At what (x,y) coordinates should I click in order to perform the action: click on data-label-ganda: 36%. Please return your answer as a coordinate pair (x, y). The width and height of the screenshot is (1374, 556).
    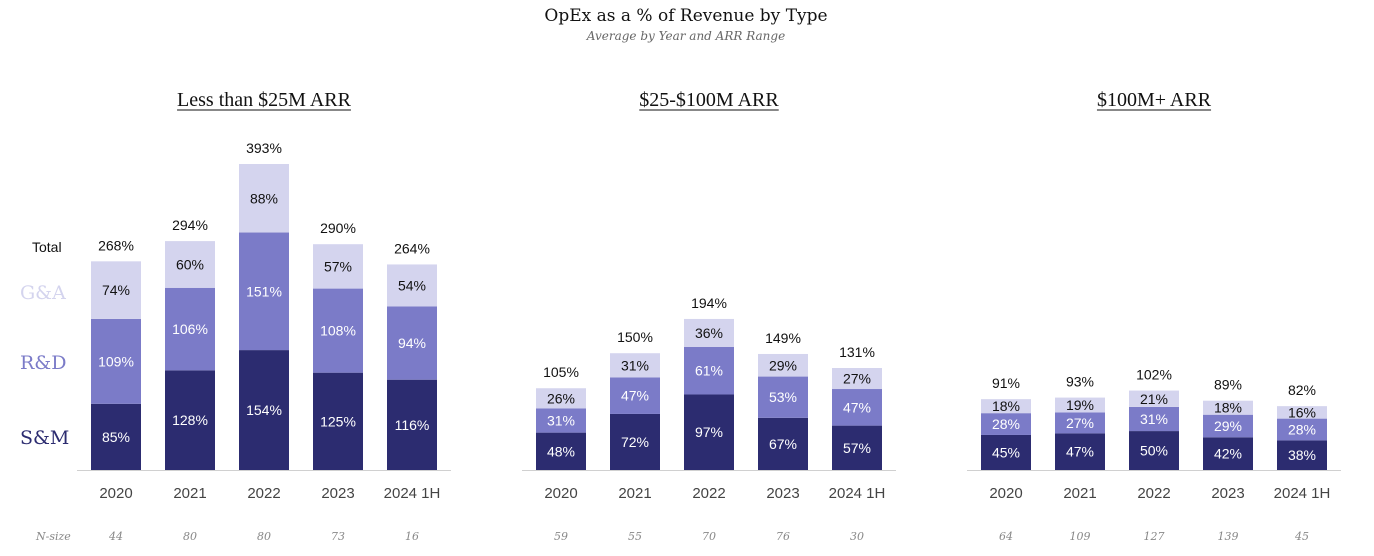
    Looking at the image, I should click on (709, 333).